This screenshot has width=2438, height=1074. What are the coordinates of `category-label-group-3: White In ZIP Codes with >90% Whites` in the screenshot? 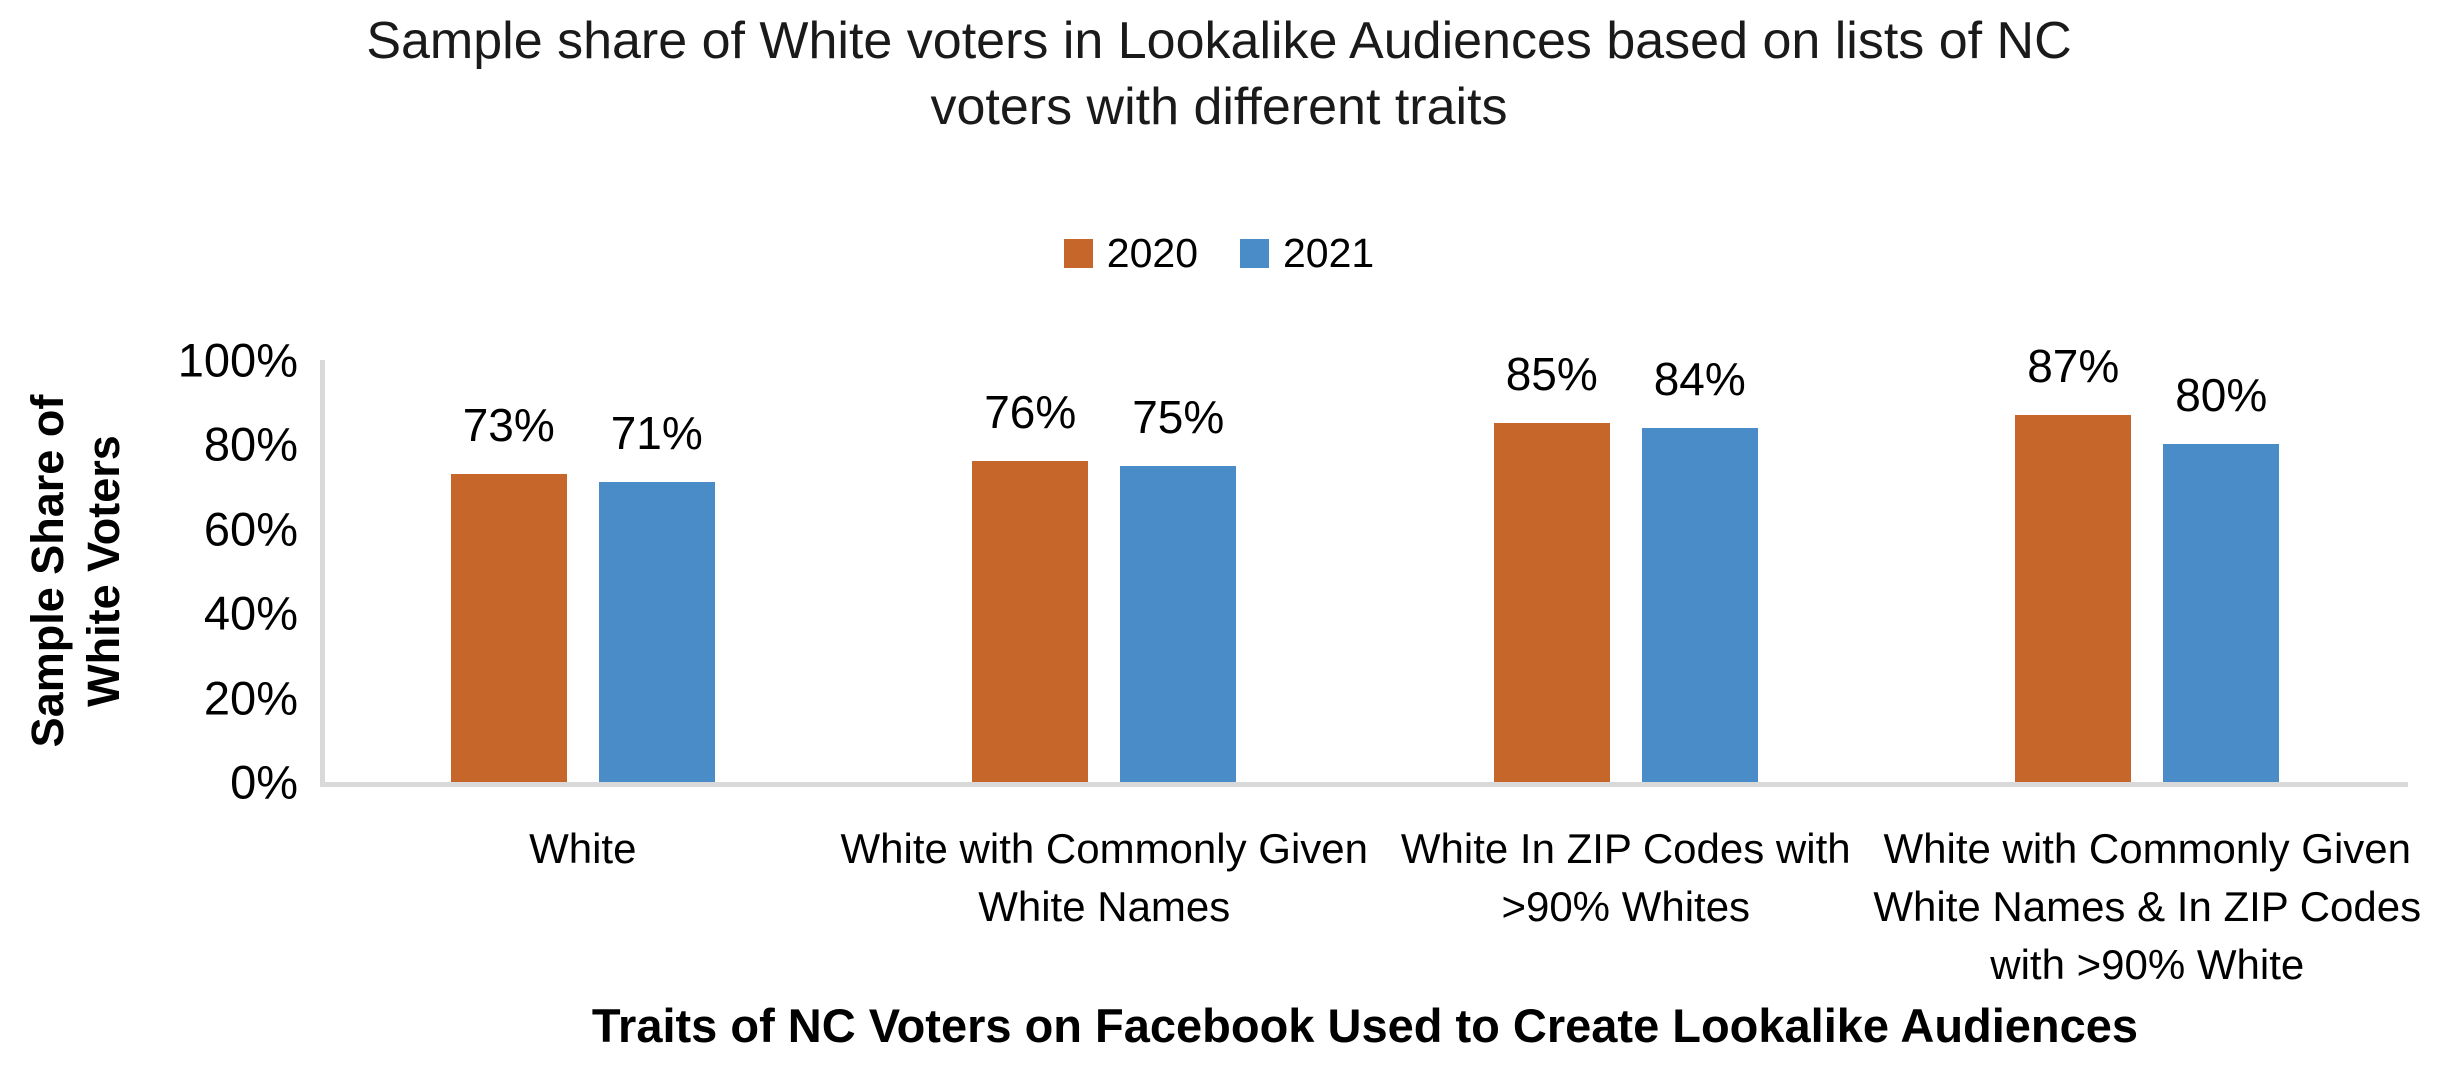 It's located at (1626, 878).